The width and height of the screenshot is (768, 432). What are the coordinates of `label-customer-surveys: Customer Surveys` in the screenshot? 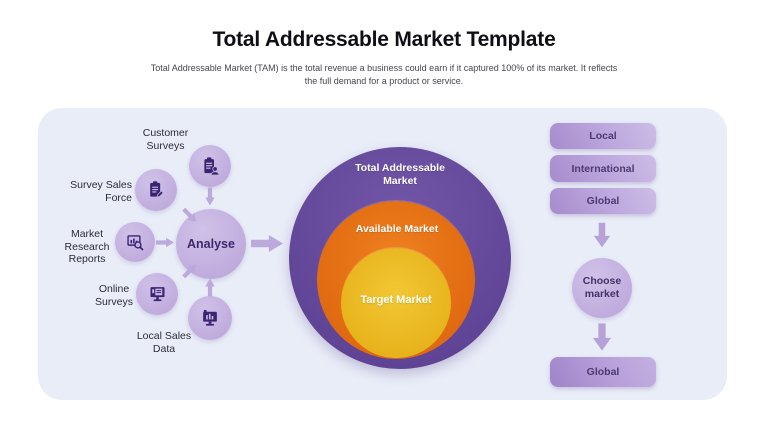 It's located at (165, 139).